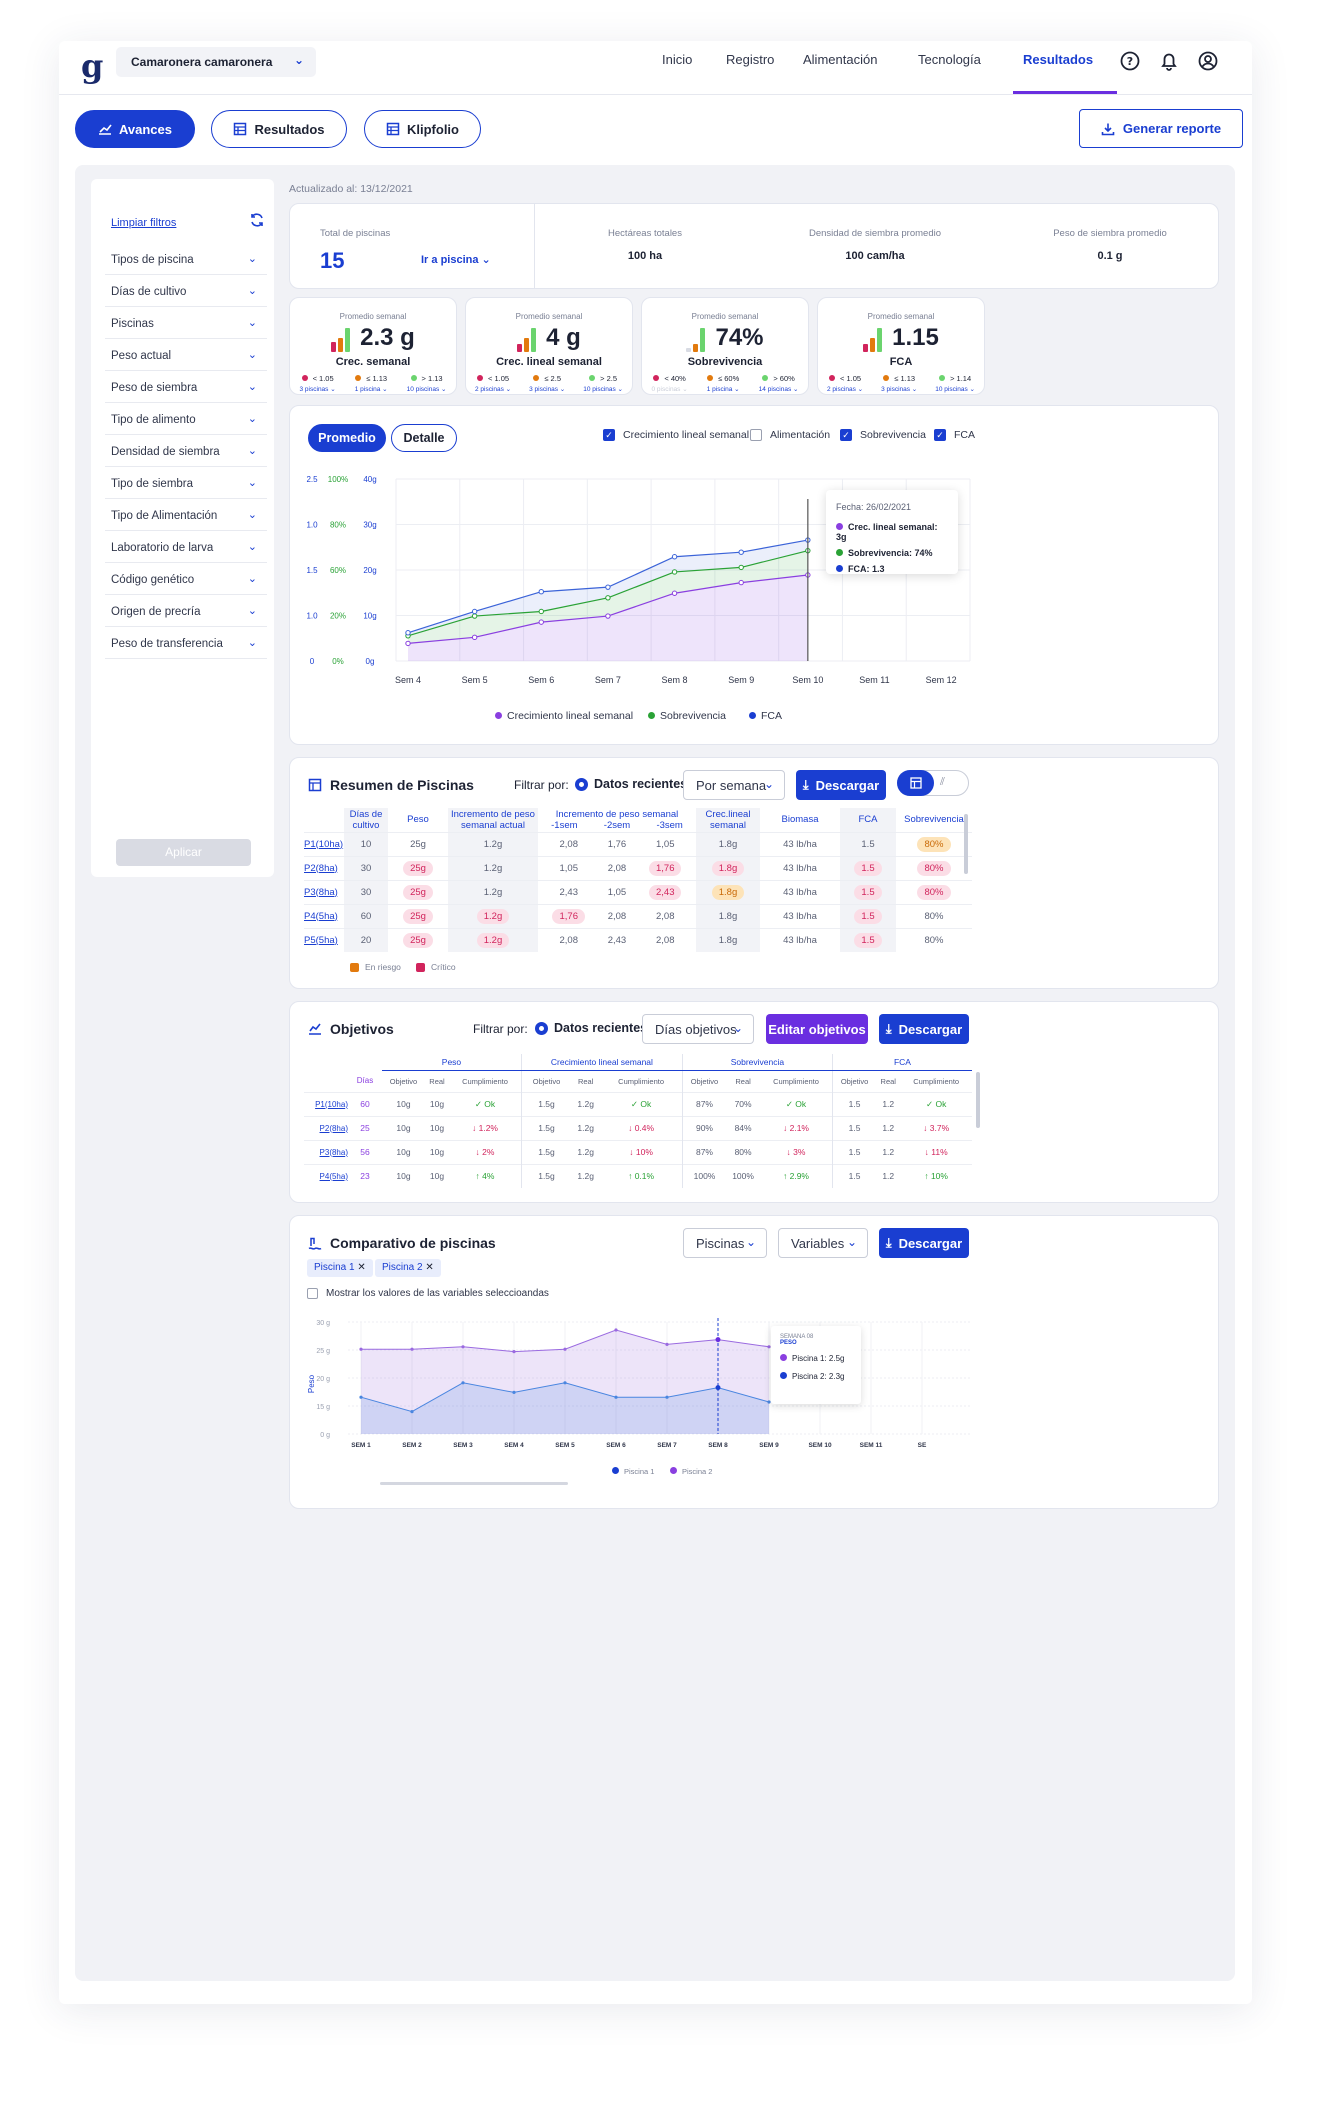  I want to click on filter-item: Tipo de Alimentación ⌄, so click(186, 513).